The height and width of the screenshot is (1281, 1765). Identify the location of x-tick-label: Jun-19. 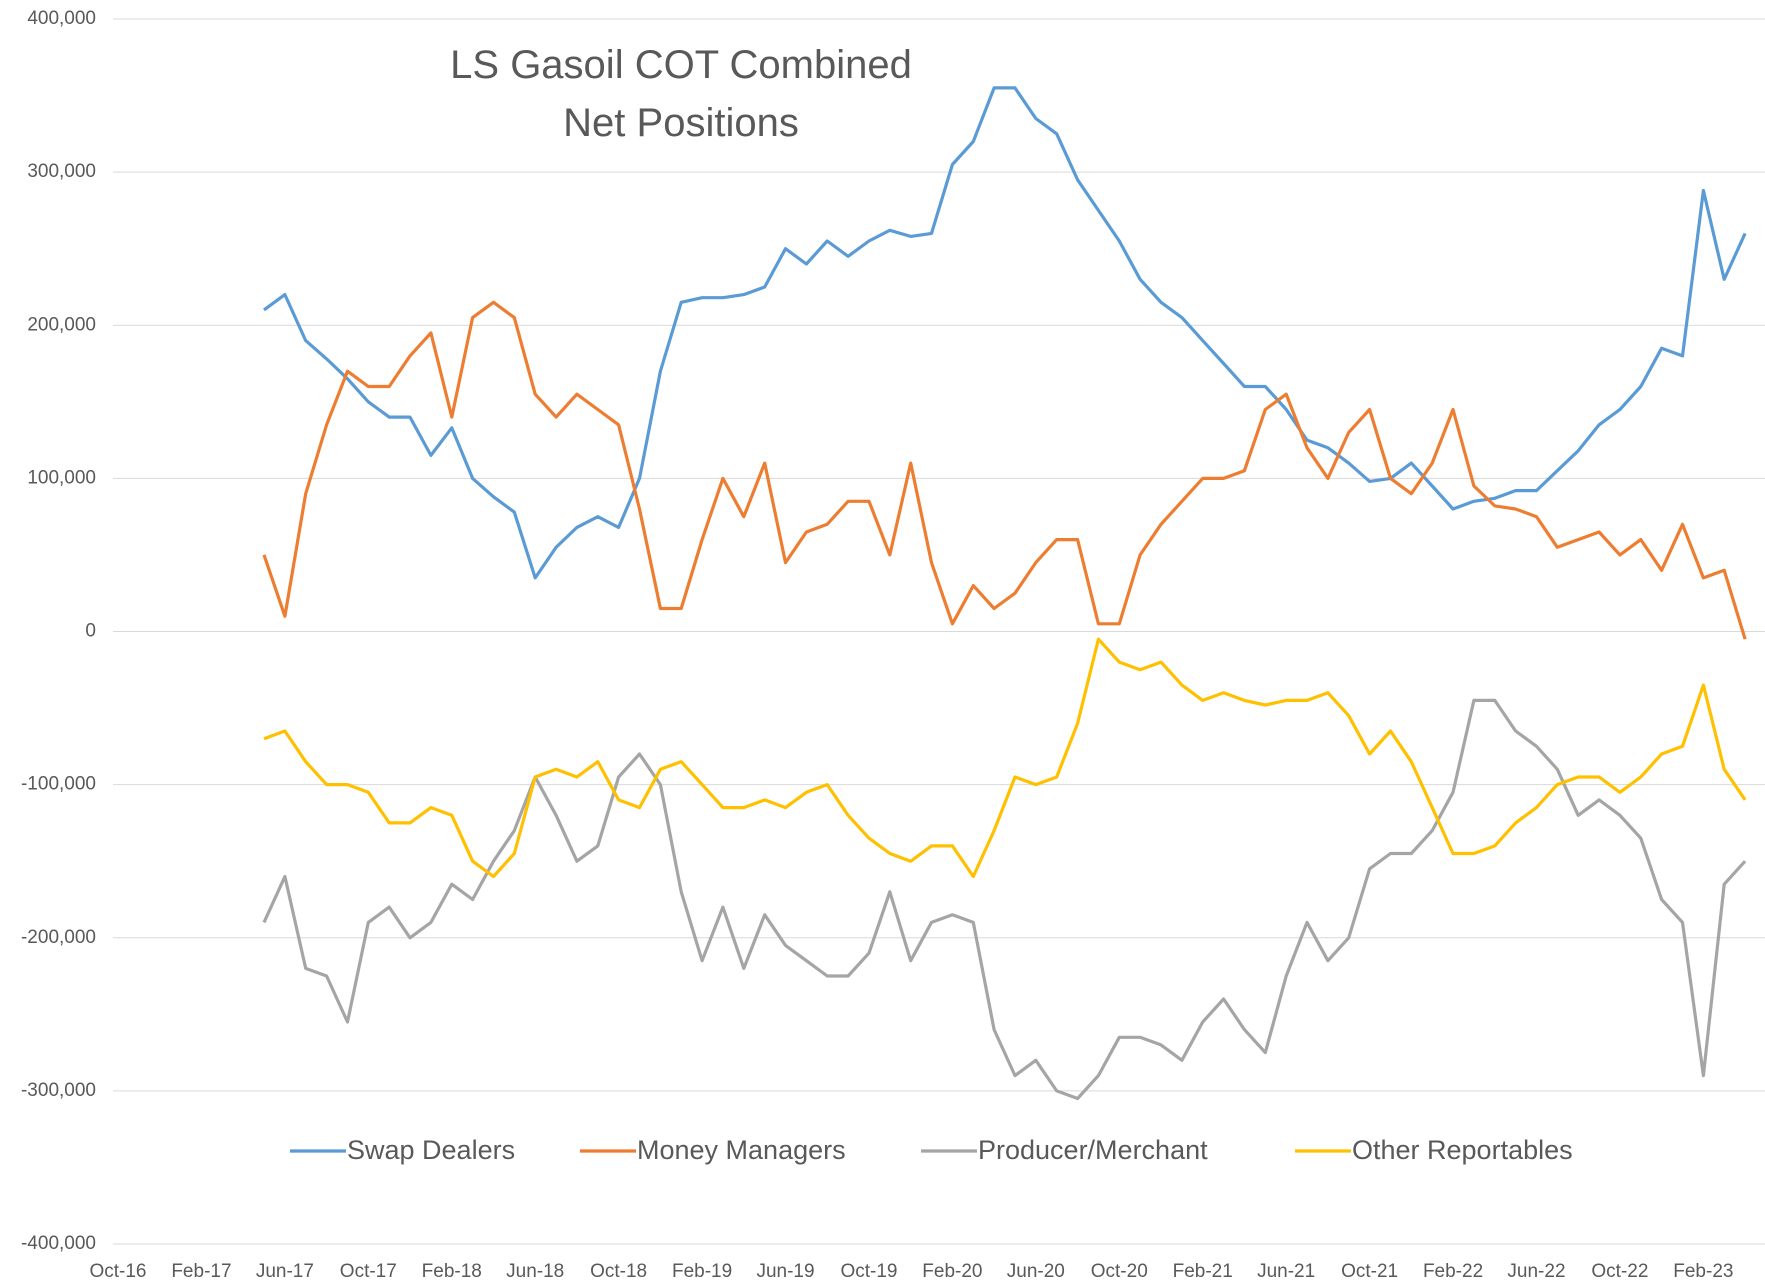
(785, 1271).